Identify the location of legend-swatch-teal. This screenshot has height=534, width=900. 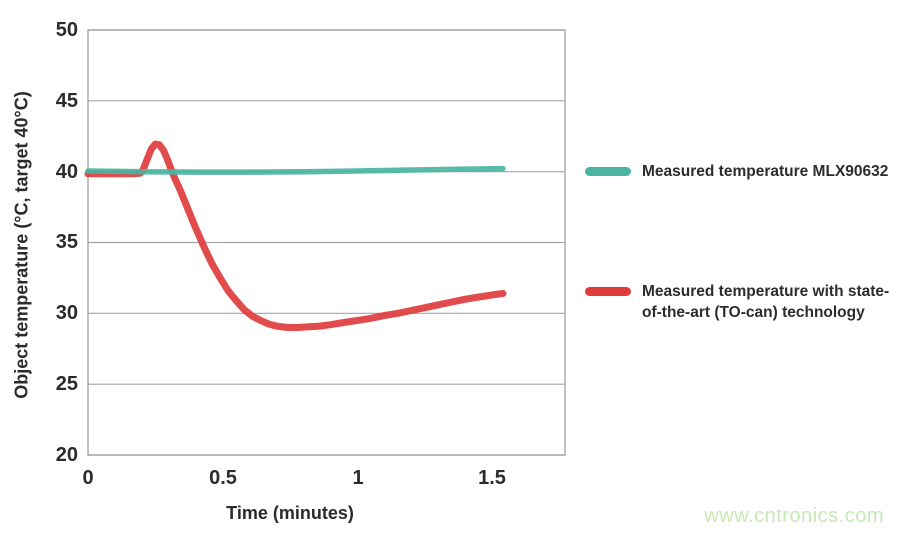
(608, 171).